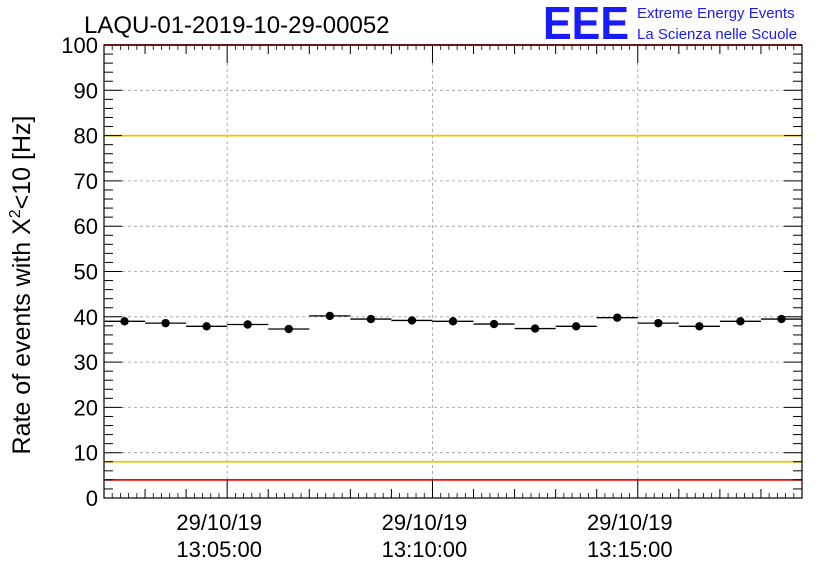  I want to click on logo-line-1: Extreme Energy Events, so click(716, 13).